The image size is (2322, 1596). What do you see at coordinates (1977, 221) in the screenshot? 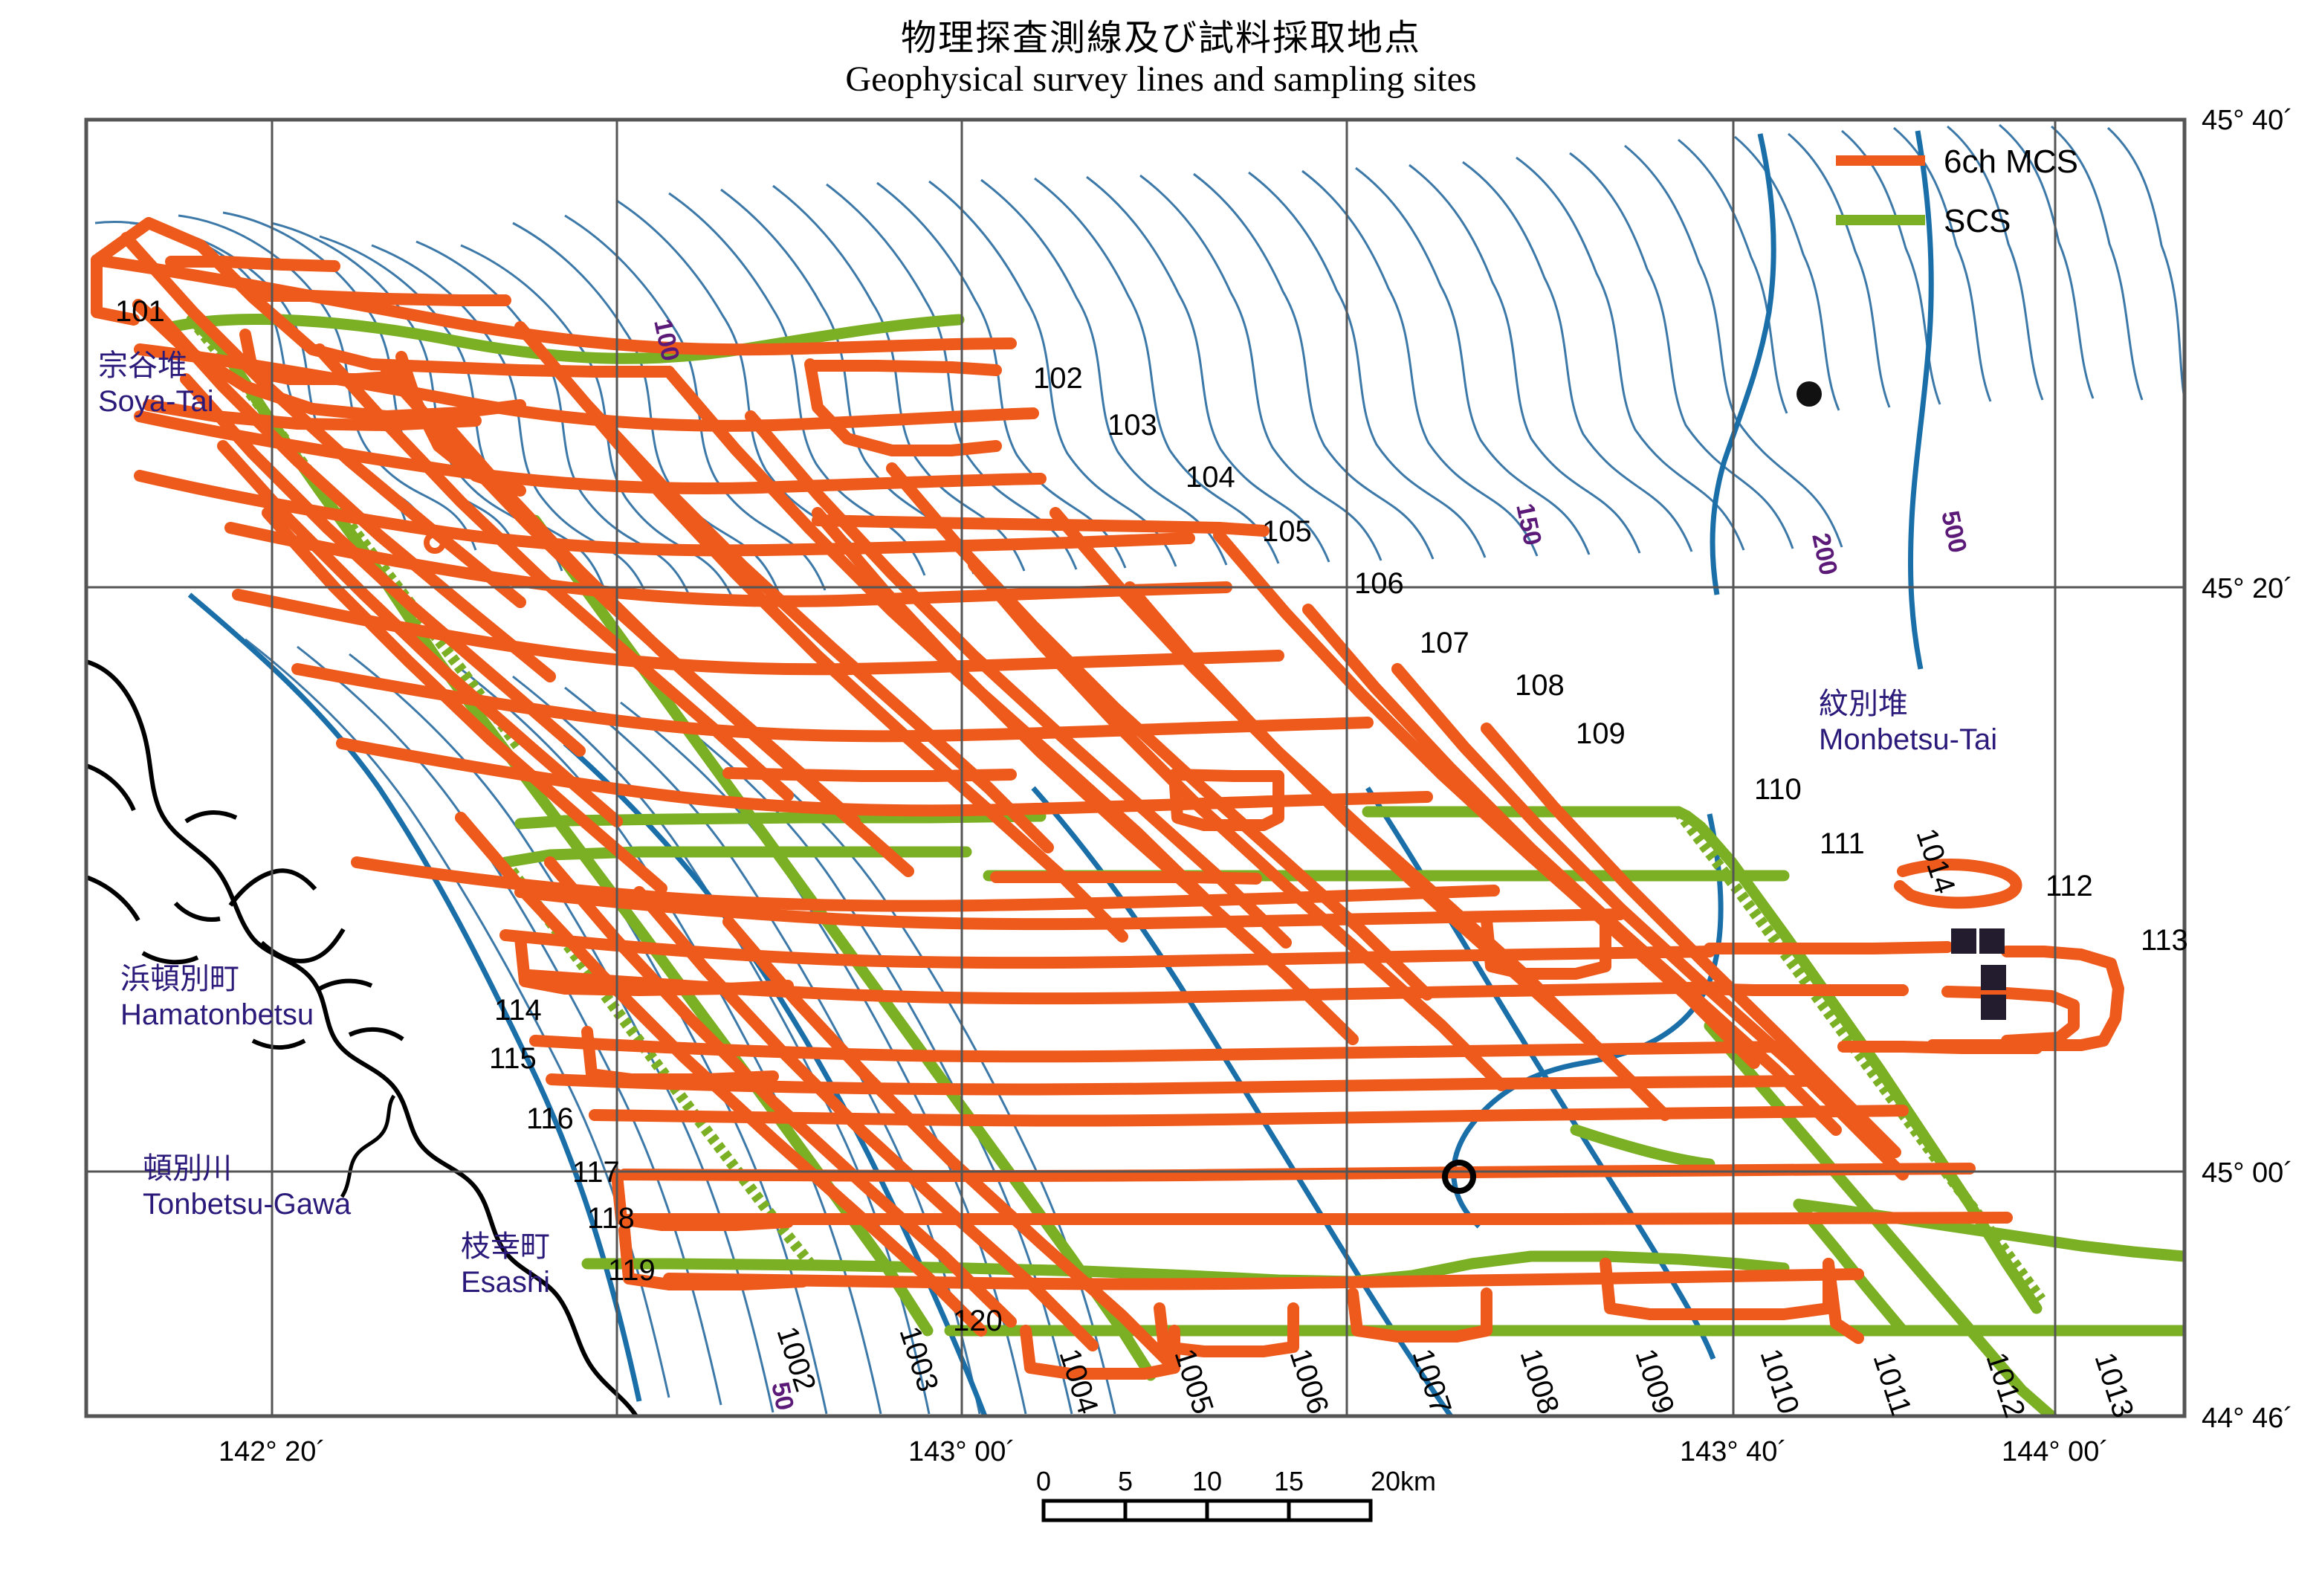
I see `legend-label-scs: SCS` at bounding box center [1977, 221].